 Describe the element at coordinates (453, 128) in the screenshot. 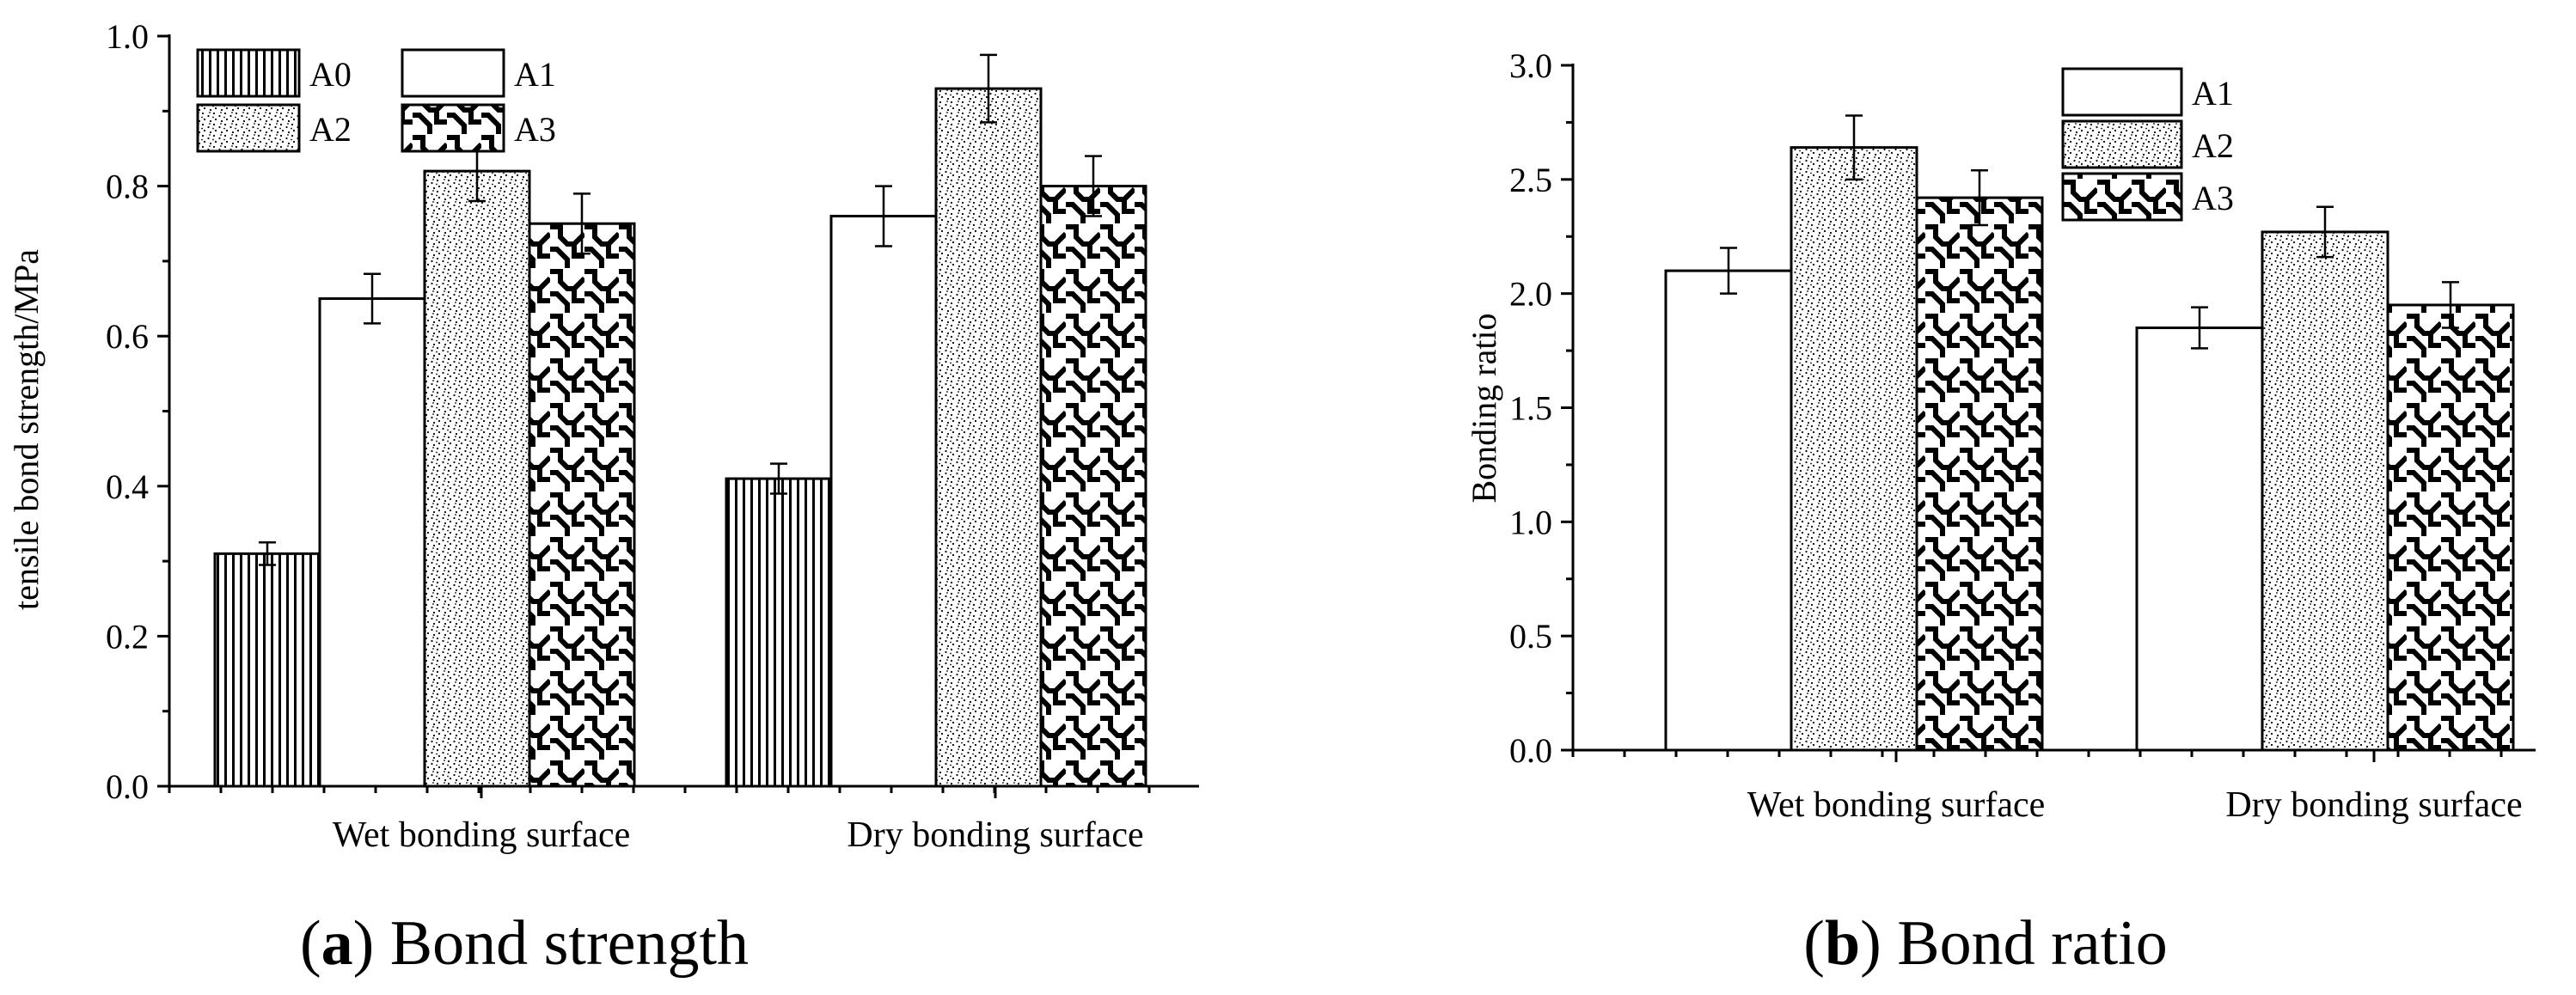

I see `panel-a-legend-swatch-a3` at that location.